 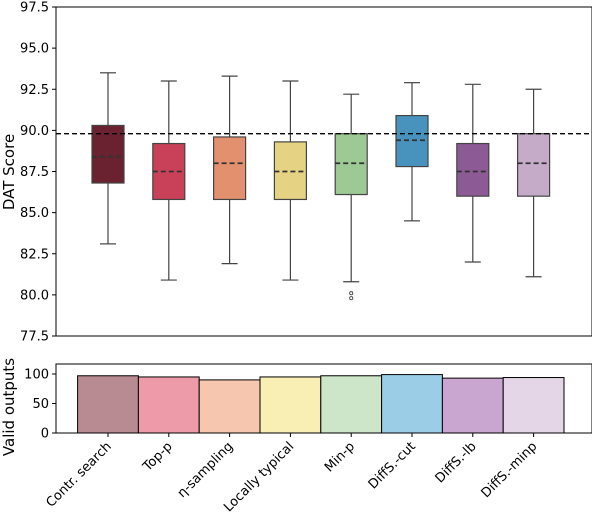 What do you see at coordinates (34, 131) in the screenshot?
I see `y-tick-label: 90.0` at bounding box center [34, 131].